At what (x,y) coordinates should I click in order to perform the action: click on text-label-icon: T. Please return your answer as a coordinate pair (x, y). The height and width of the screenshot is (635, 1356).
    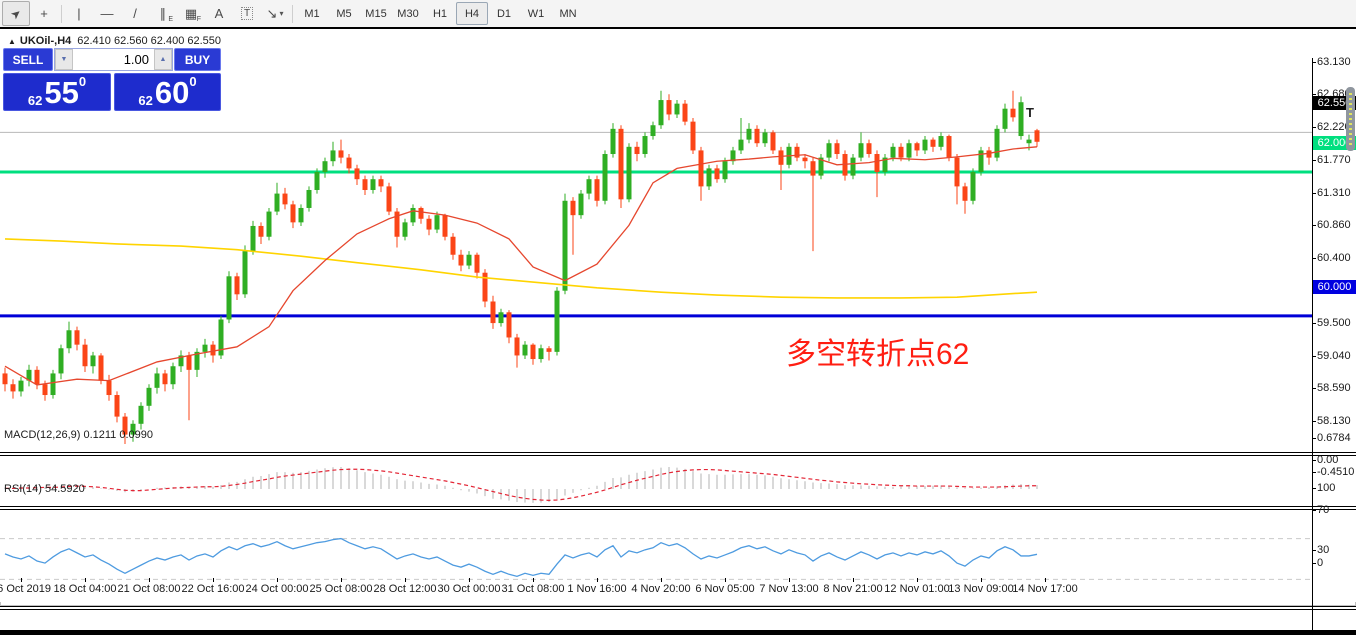
    Looking at the image, I should click on (247, 13).